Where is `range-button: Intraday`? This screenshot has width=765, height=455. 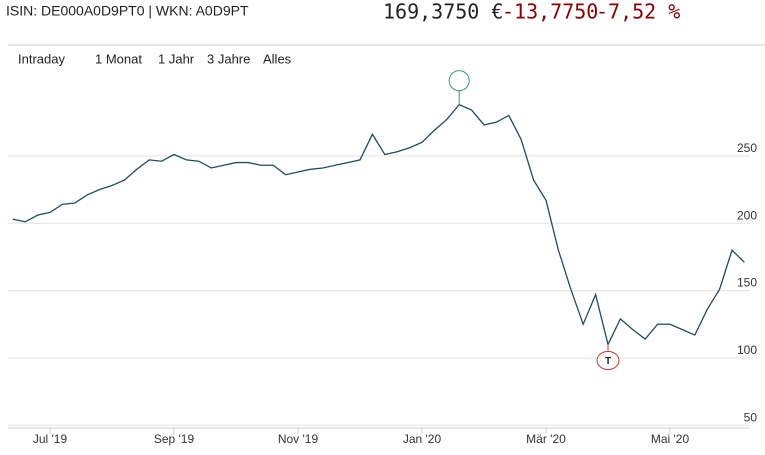
range-button: Intraday is located at coordinates (41, 58).